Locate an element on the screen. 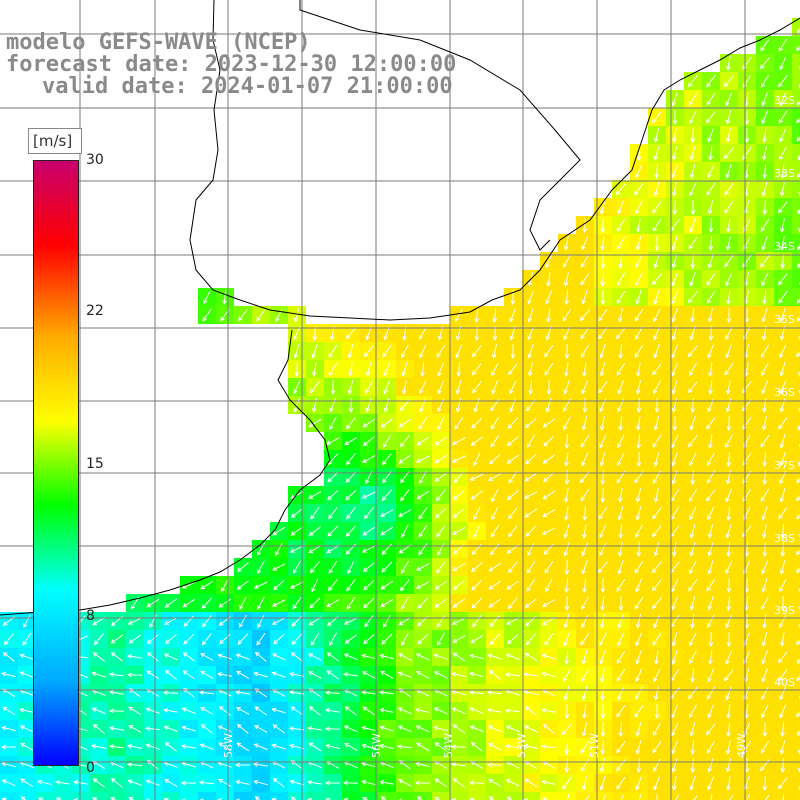 This screenshot has height=800, width=800. colorbar-tick-15: 15 is located at coordinates (95, 464).